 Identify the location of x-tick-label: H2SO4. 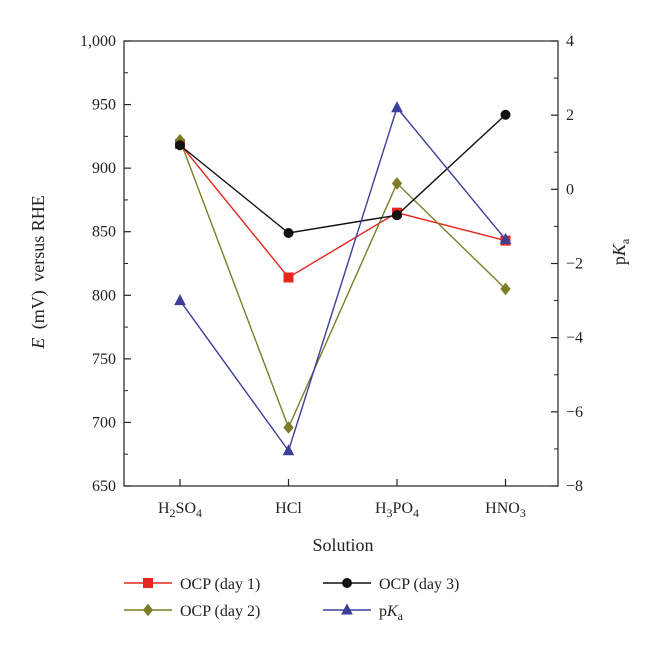
(180, 510).